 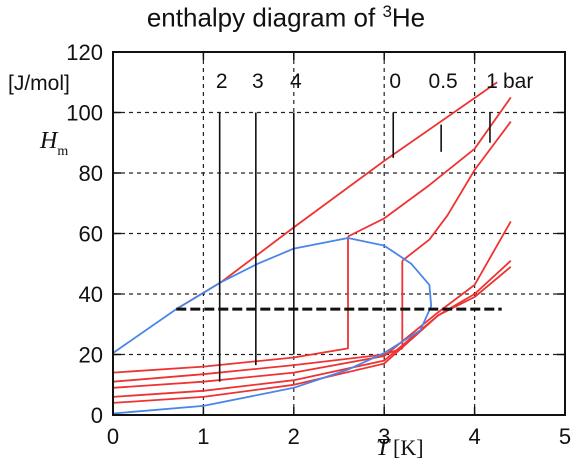 What do you see at coordinates (456, 191) in the screenshot?
I see `isobar-1bar-line` at bounding box center [456, 191].